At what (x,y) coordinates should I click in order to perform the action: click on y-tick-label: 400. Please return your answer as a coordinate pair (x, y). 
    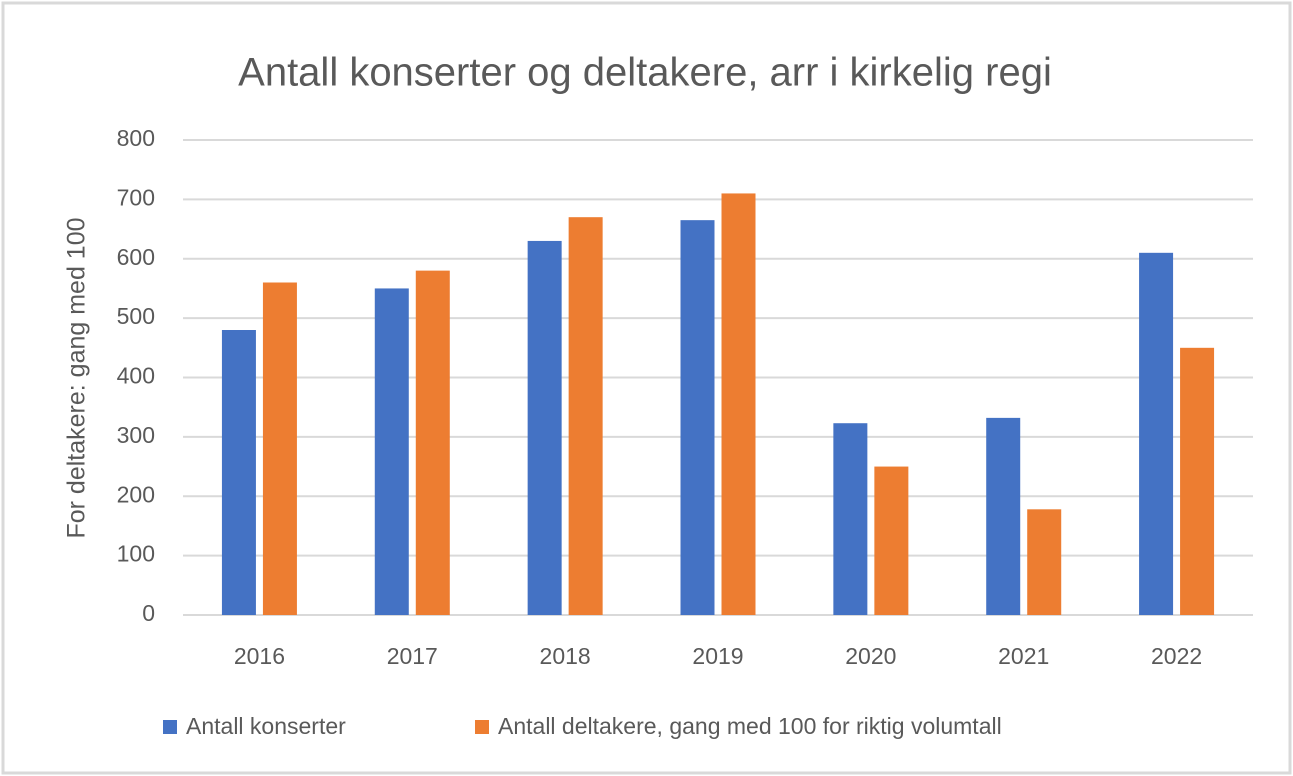
    Looking at the image, I should click on (136, 376).